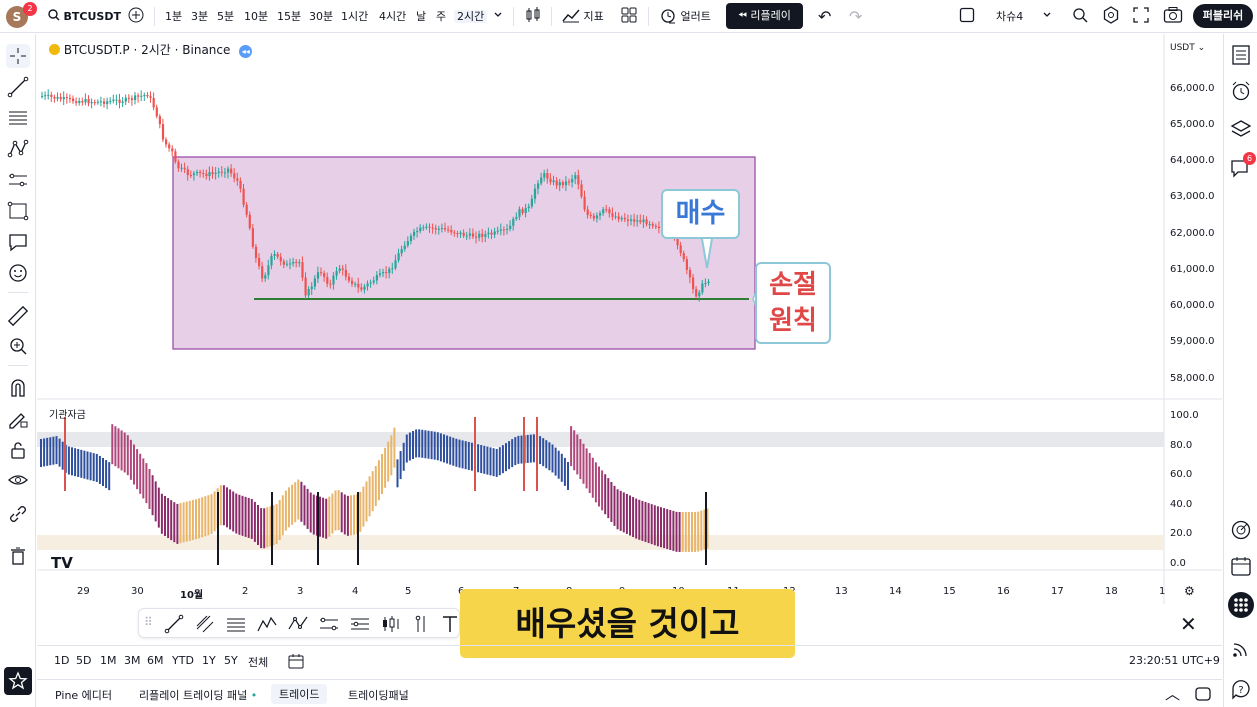  I want to click on range-box, so click(464, 253).